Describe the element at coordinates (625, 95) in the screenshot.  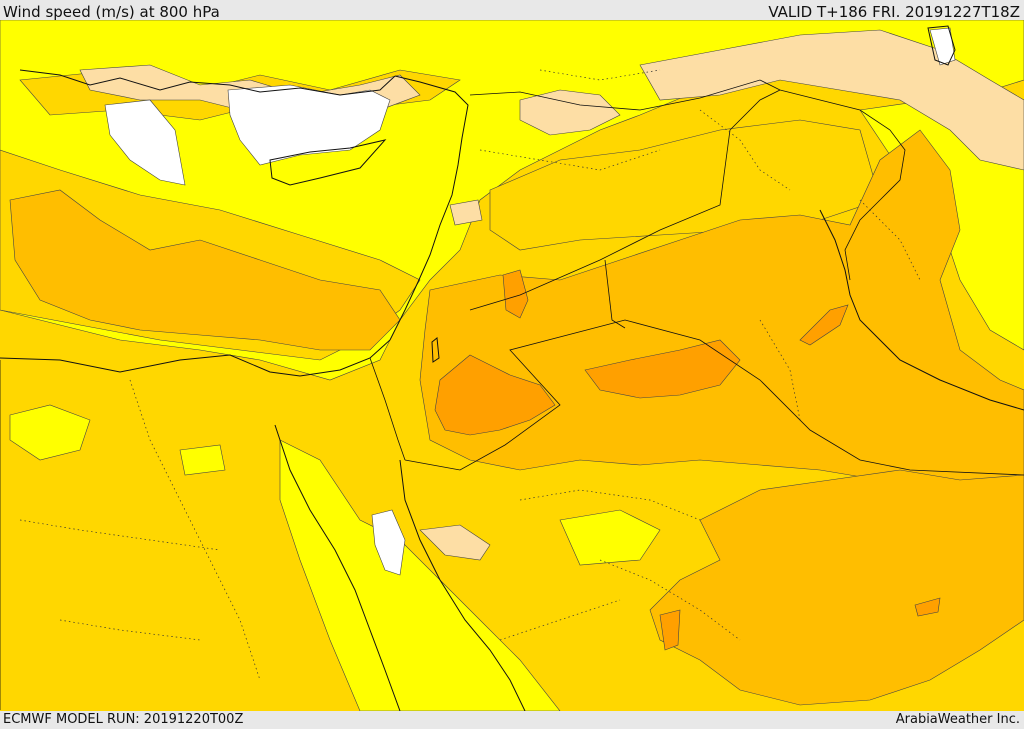
I see `border-turkey-syria` at that location.